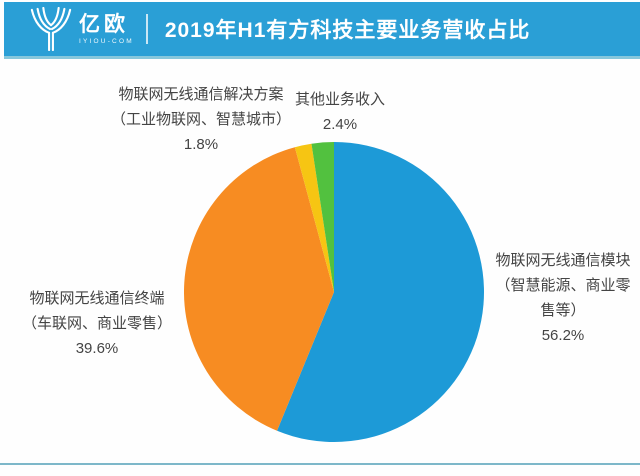 The width and height of the screenshot is (640, 476). I want to click on brand-name: 亿欧, so click(104, 24).